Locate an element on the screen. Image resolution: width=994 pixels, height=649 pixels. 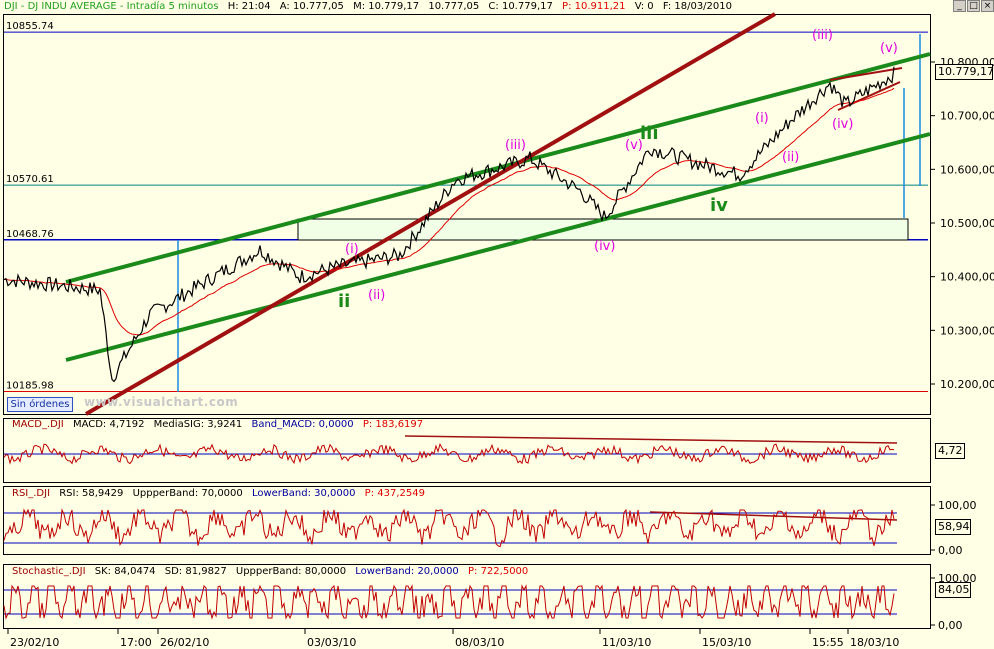
macd-pane-frame is located at coordinates (467, 450).